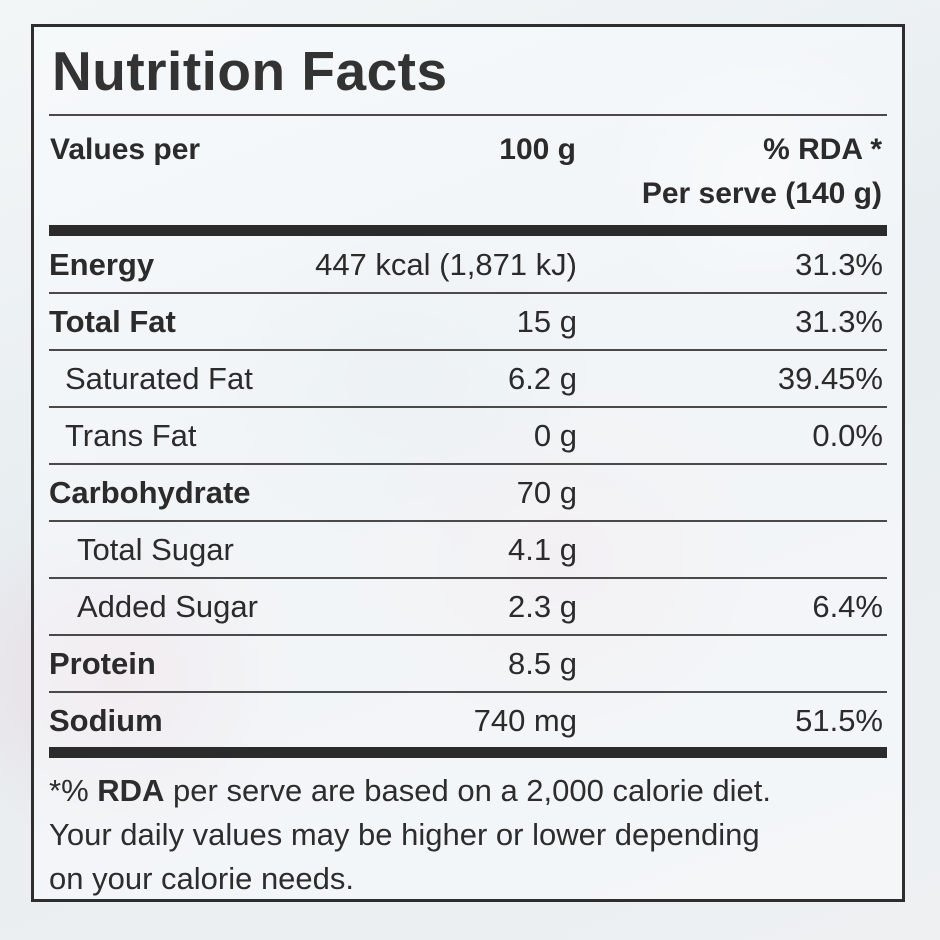 This screenshot has height=940, width=940. Describe the element at coordinates (542, 549) in the screenshot. I see `nutrient-value: 4.1 g` at that location.